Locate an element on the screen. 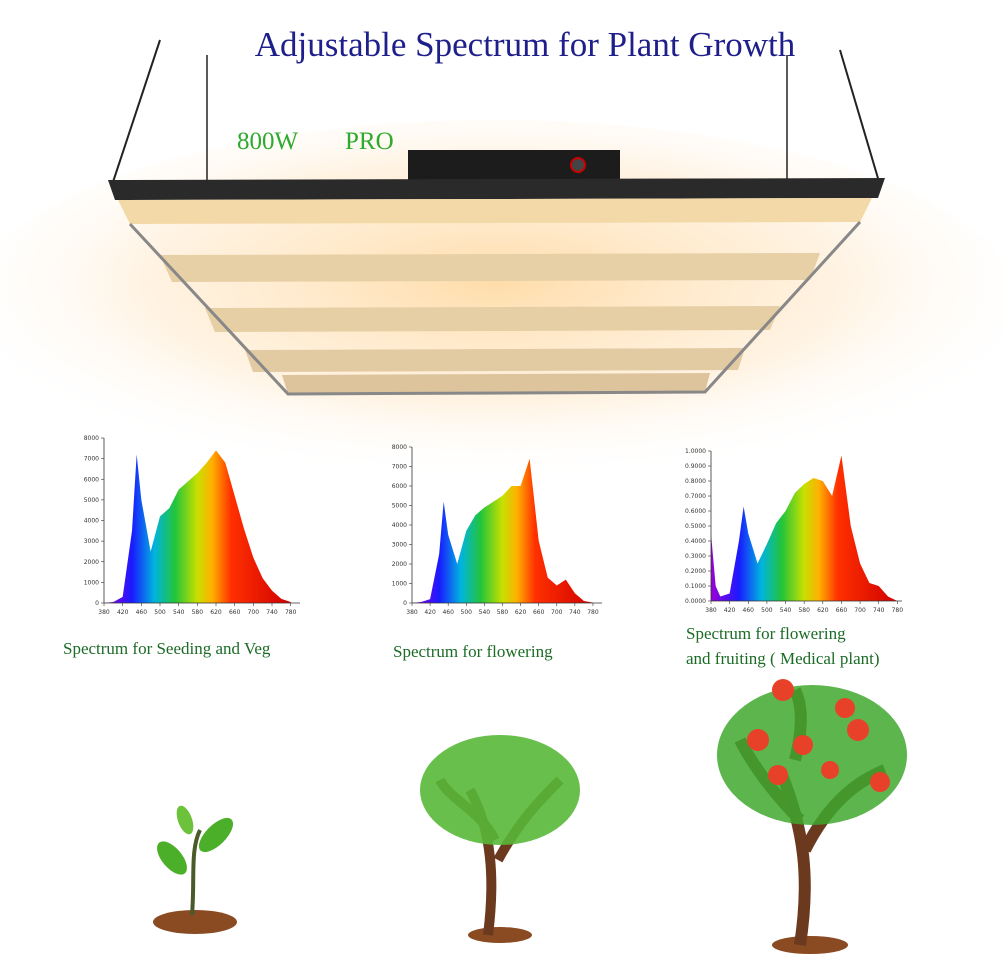 The width and height of the screenshot is (1003, 960). y-tick-label: 0.5000 is located at coordinates (695, 526).